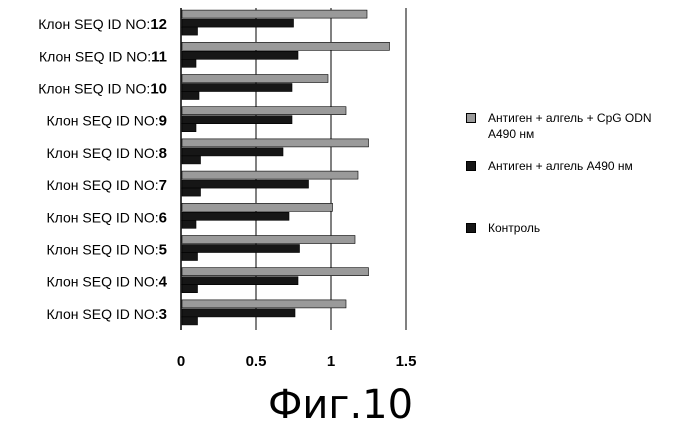 The width and height of the screenshot is (699, 428). I want to click on category-label-6: Клон SEQ ID NO:8, so click(107, 153).